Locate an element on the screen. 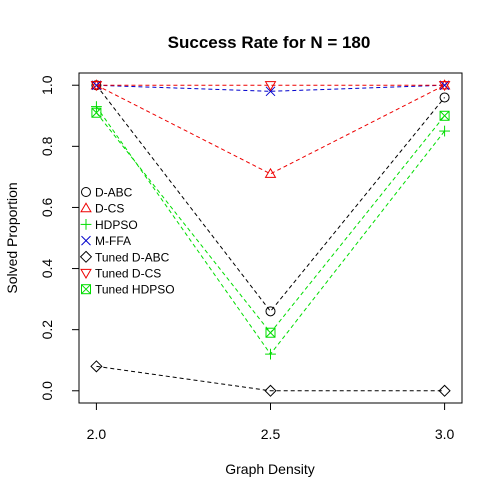  series-m-ffa is located at coordinates (270, 88).